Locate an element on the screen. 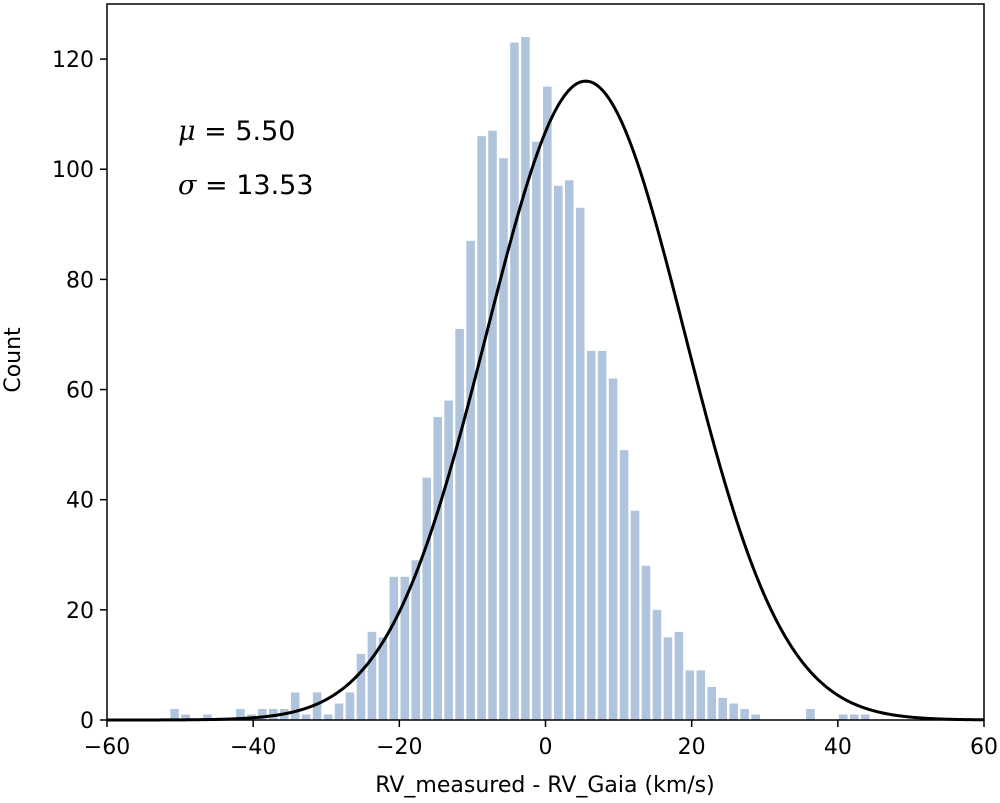 The width and height of the screenshot is (1000, 803). mu-annotation: μ = 5.50 is located at coordinates (236, 131).